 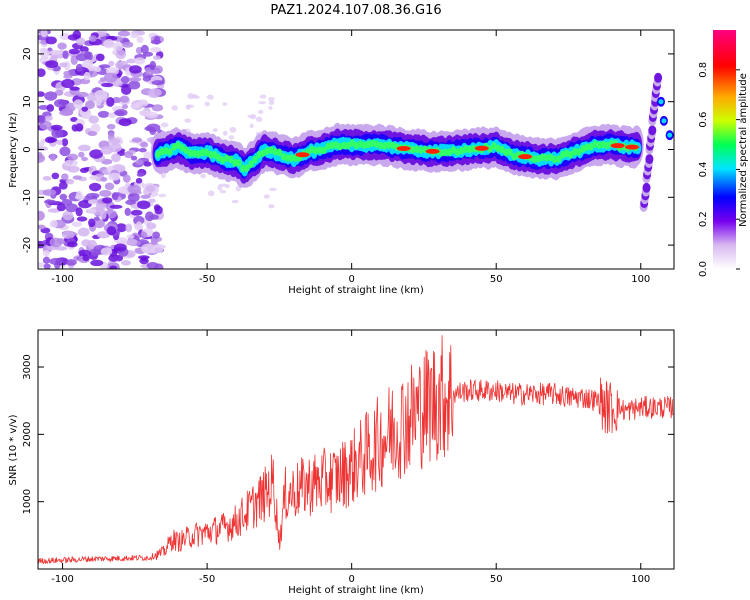 I want to click on snr-x-axis-label: Height of straight line (km), so click(x=356, y=590).